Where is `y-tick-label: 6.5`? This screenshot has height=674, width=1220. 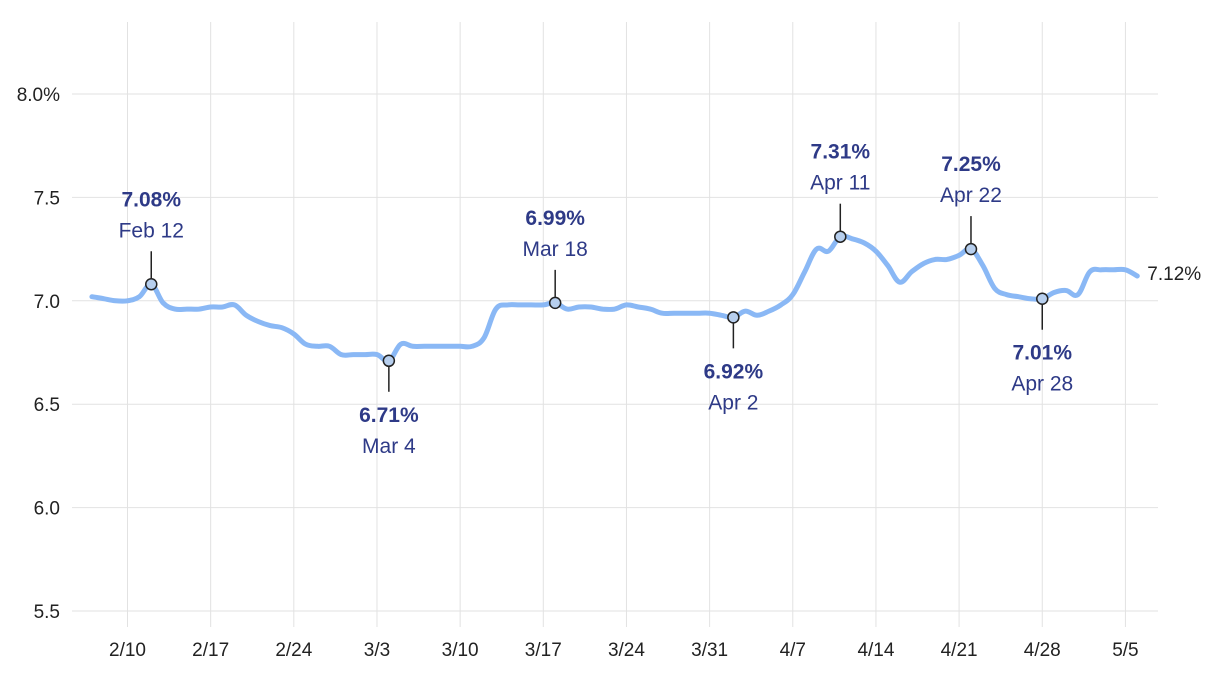 y-tick-label: 6.5 is located at coordinates (47, 405).